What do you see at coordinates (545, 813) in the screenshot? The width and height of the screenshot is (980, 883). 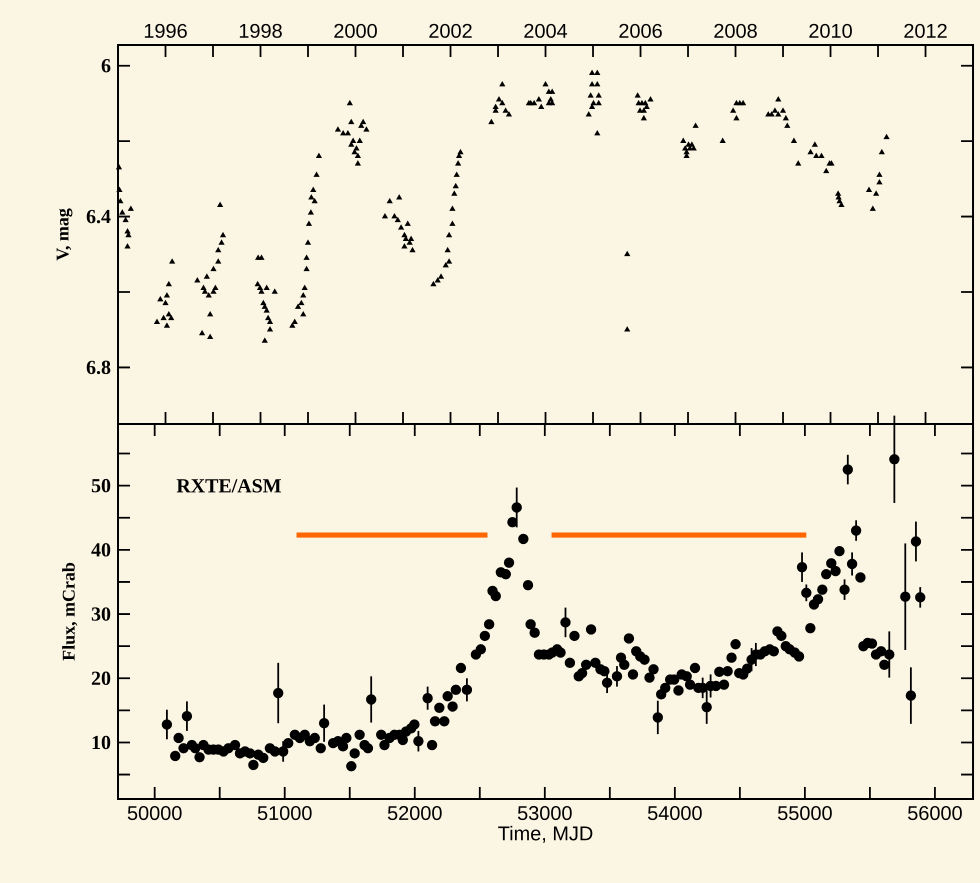 I see `x-tick-label: 53000` at bounding box center [545, 813].